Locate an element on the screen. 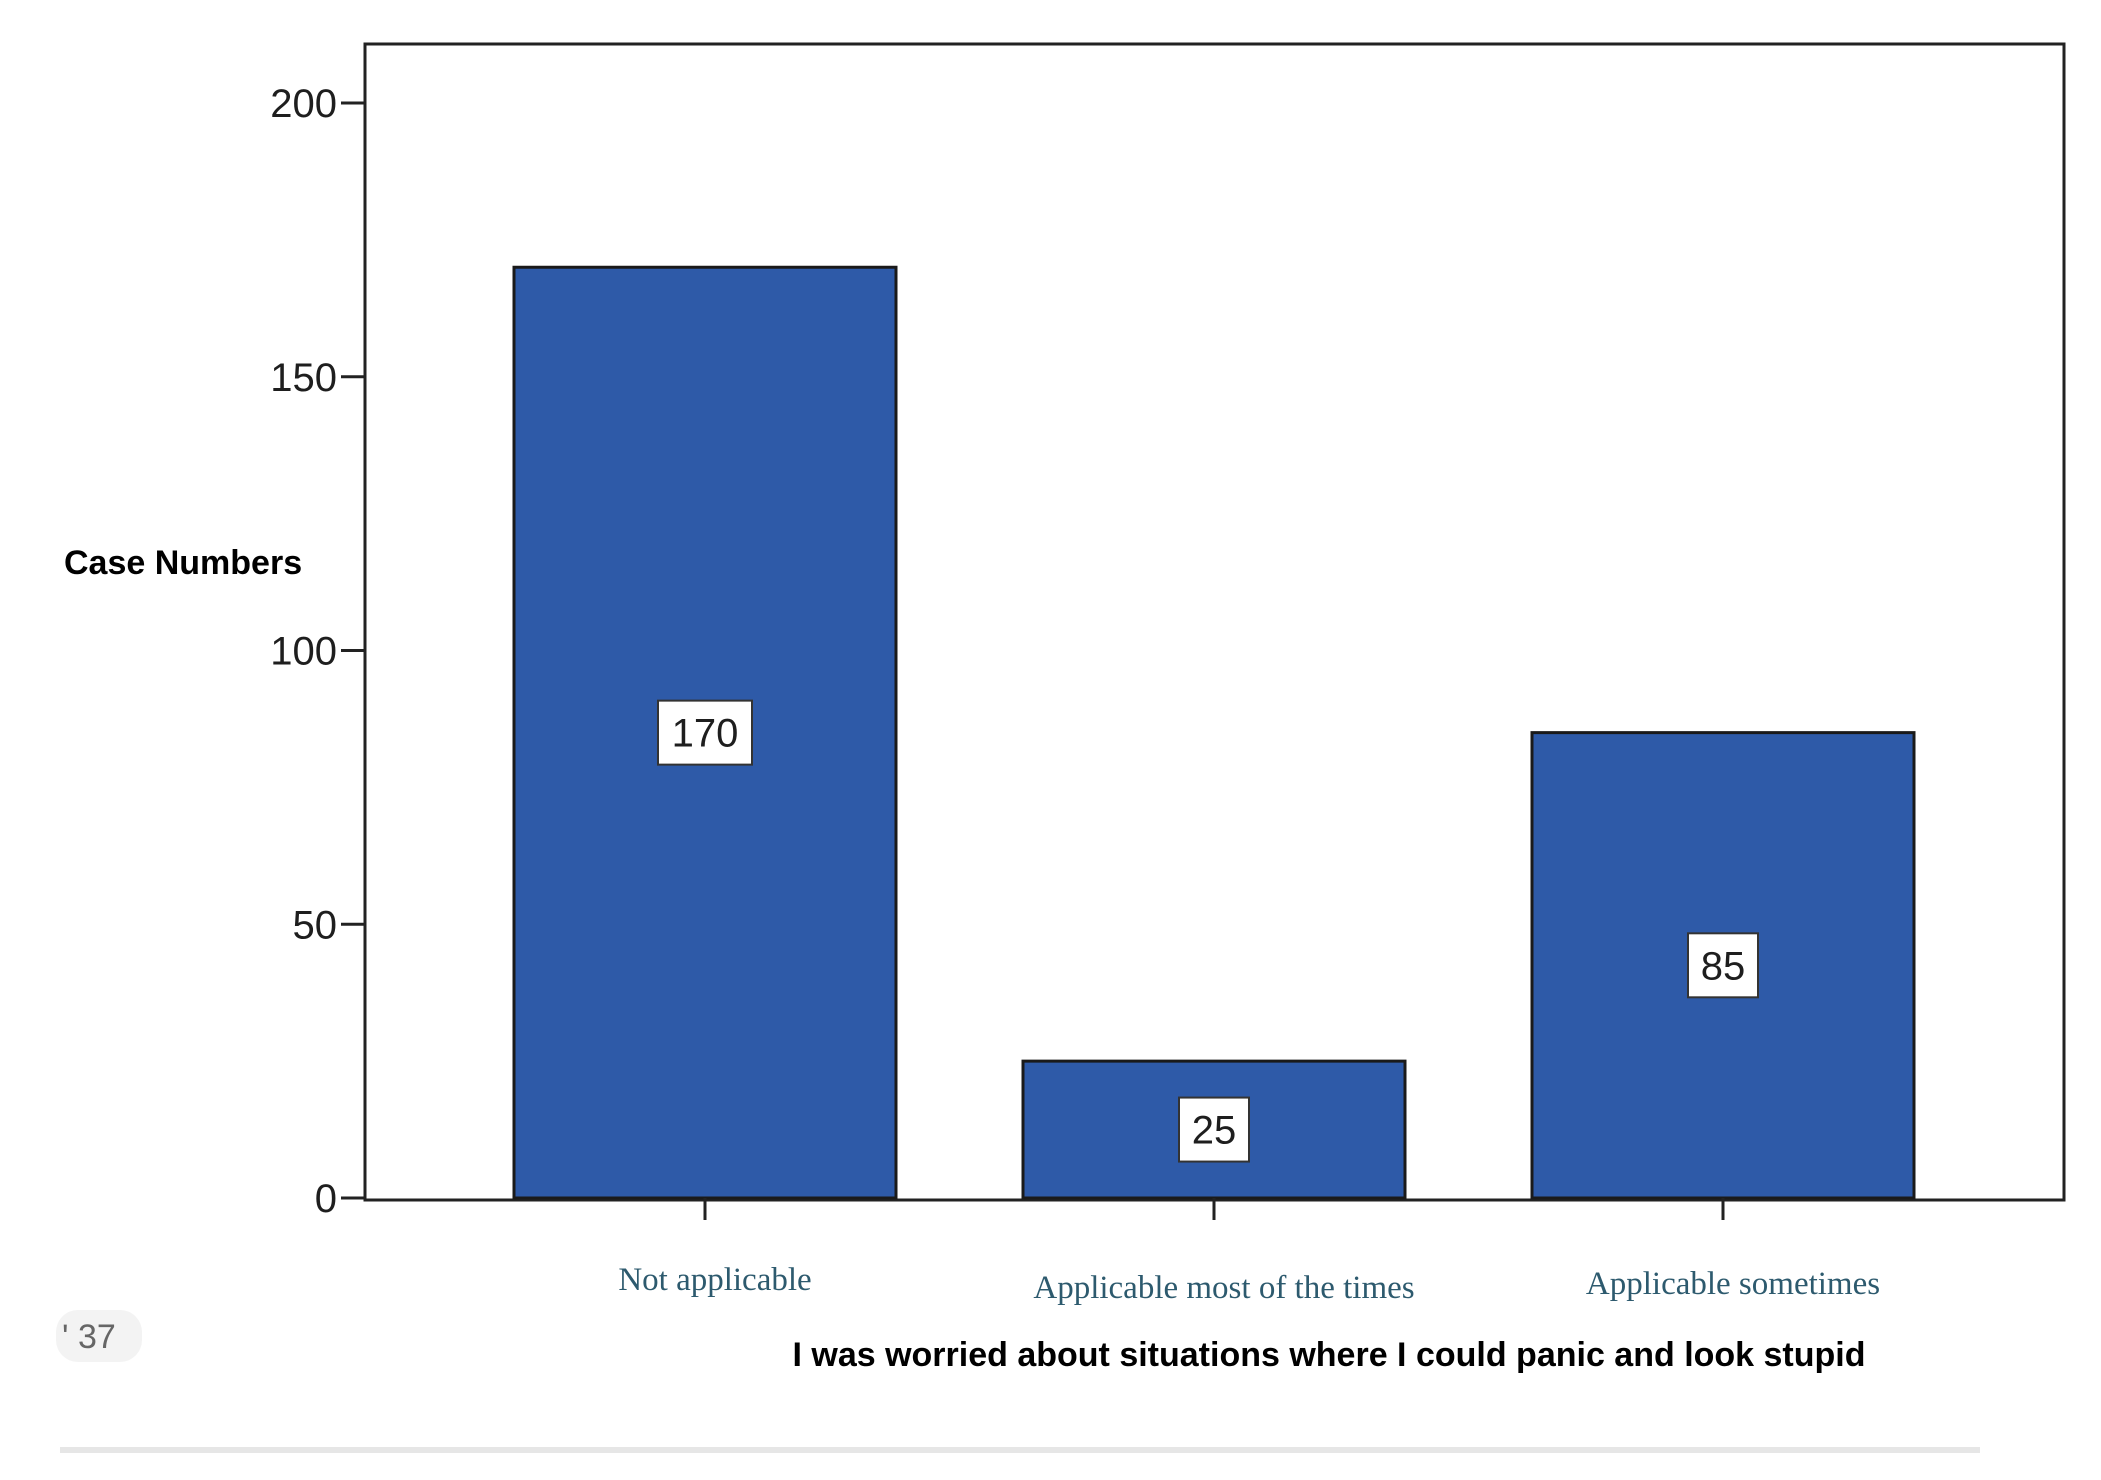 The width and height of the screenshot is (2101, 1480). page-number-chip: ʹ 37 is located at coordinates (99, 1336).